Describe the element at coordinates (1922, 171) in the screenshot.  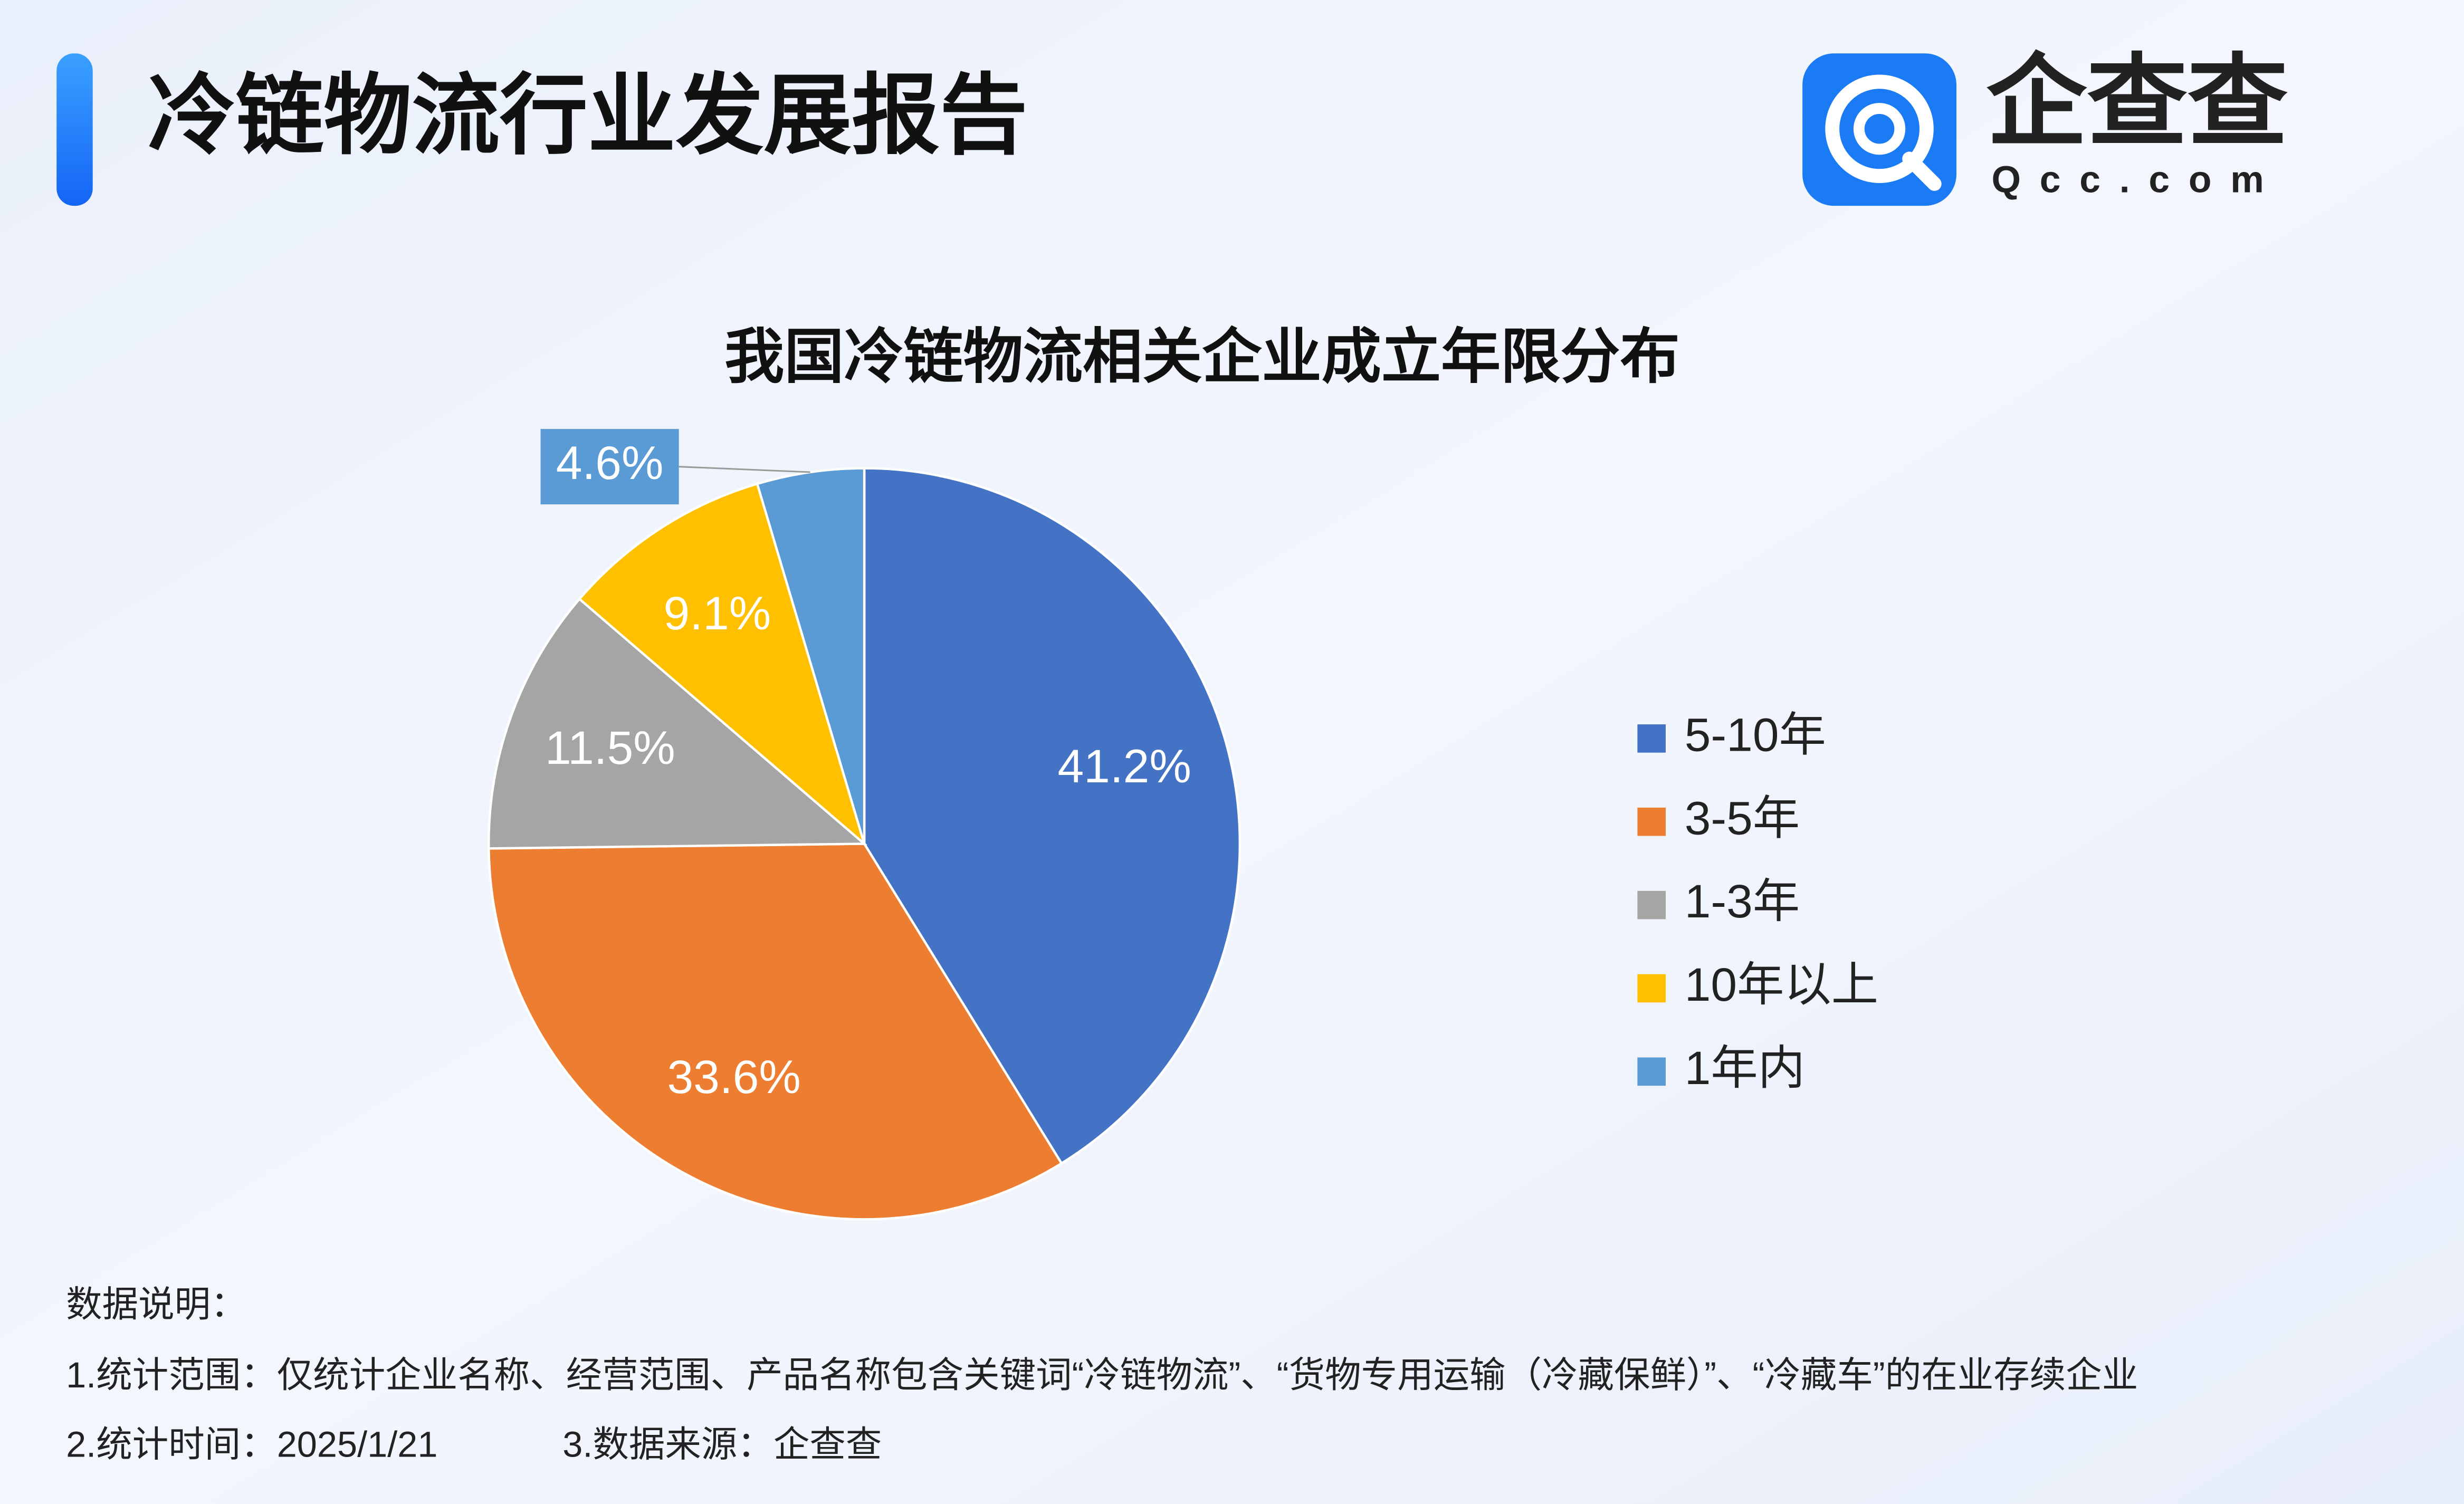
I see `logo-tail` at that location.